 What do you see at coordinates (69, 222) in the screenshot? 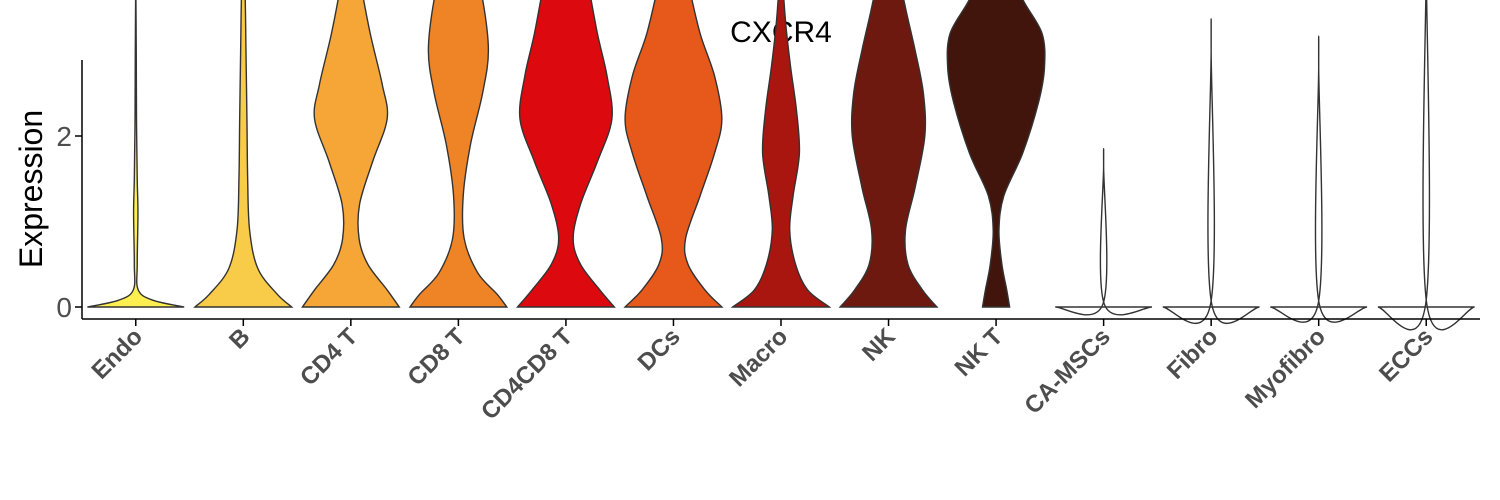
I see `y-axis-ticks: 024` at bounding box center [69, 222].